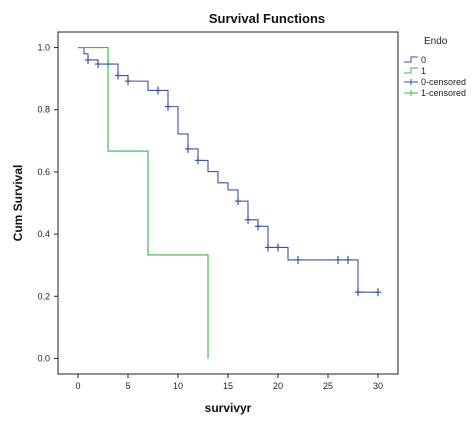 The width and height of the screenshot is (471, 425). Describe the element at coordinates (443, 82) in the screenshot. I see `legend-label: 0-censored` at that location.